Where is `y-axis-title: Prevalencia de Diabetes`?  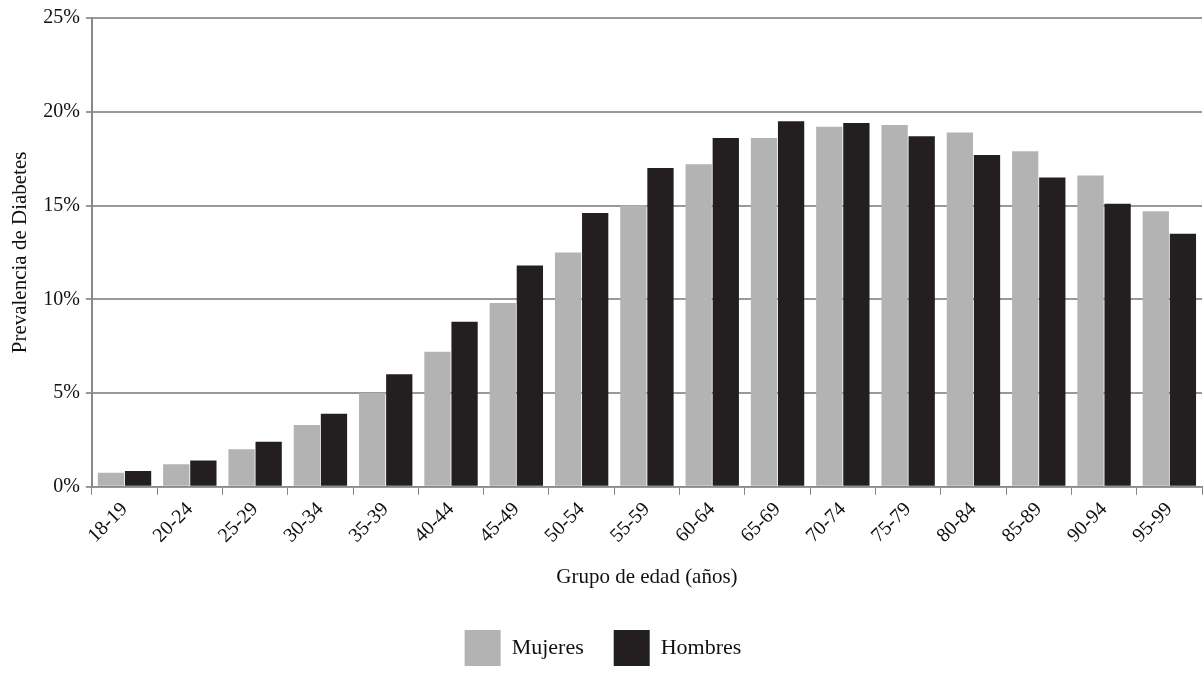 y-axis-title: Prevalencia de Diabetes is located at coordinates (19, 252).